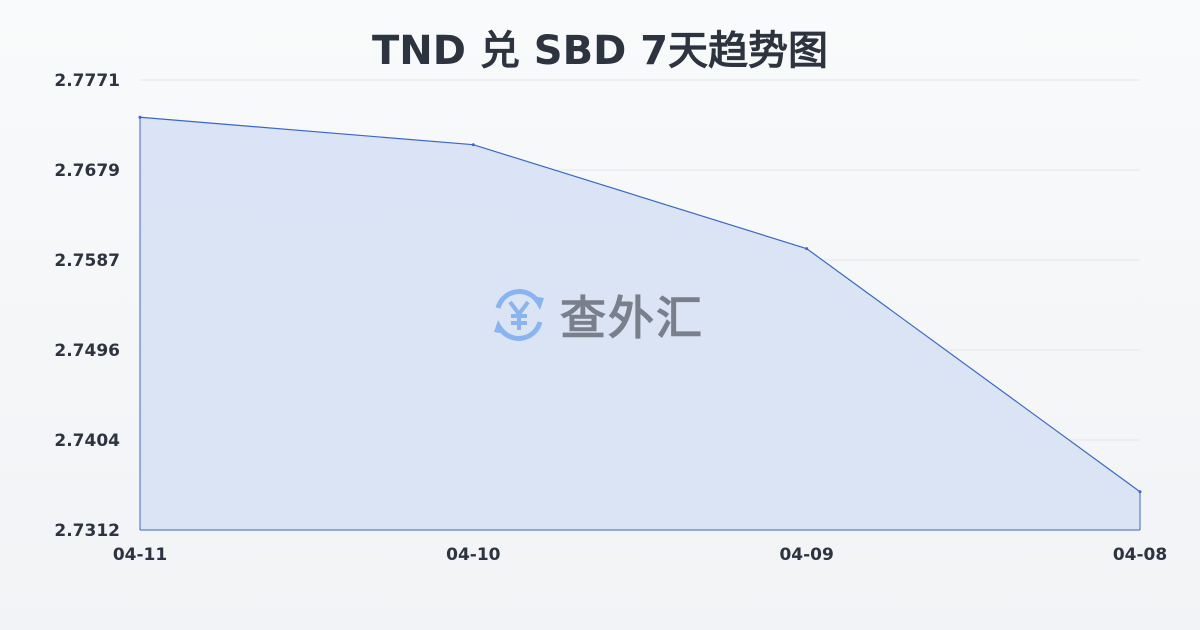 The image size is (1200, 630). Describe the element at coordinates (140, 555) in the screenshot. I see `x-tick-label: 04-11` at that location.